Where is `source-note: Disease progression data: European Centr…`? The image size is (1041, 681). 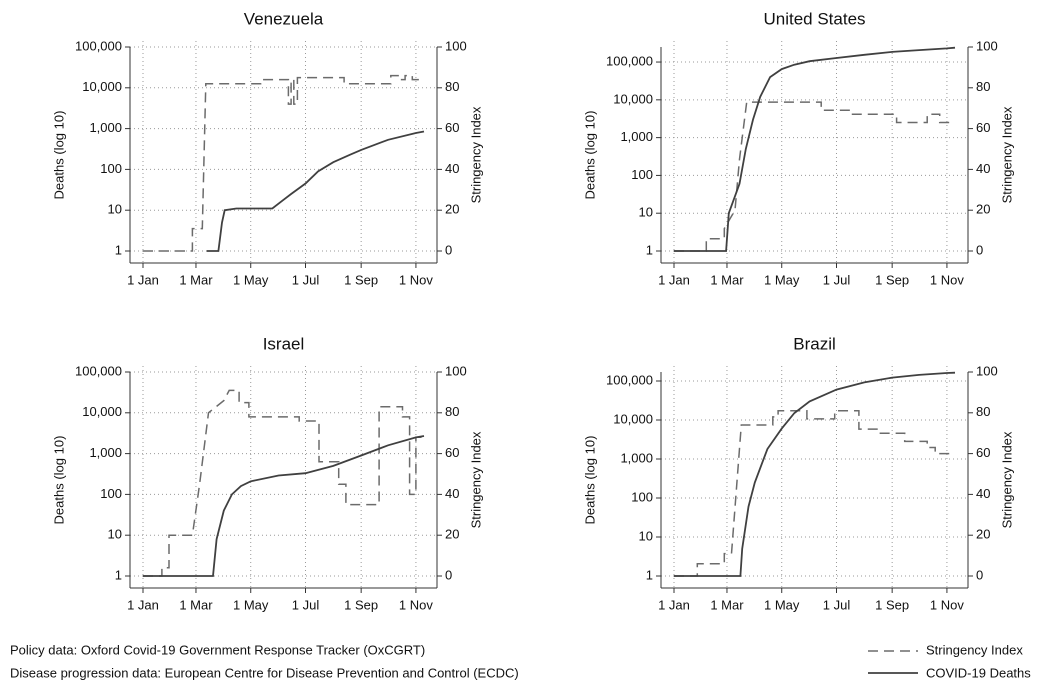 source-note: Disease progression data: European Centr… is located at coordinates (264, 672).